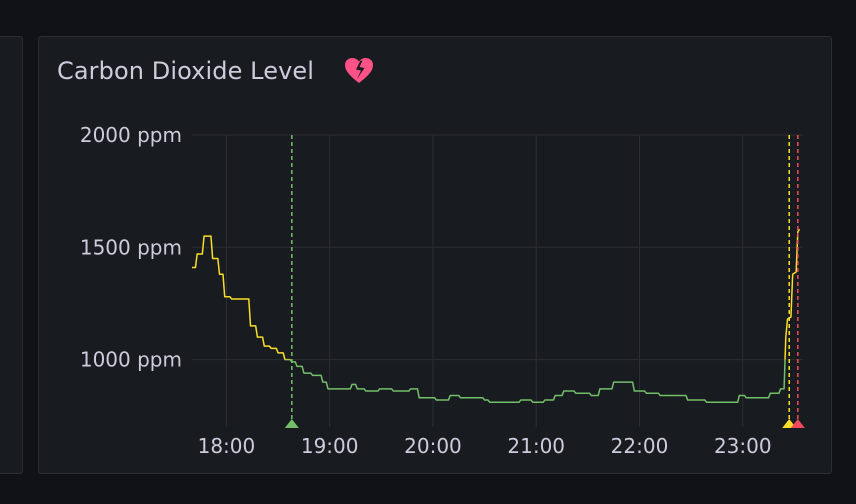 Image resolution: width=856 pixels, height=504 pixels. I want to click on x-tick-label: 23:00, so click(743, 446).